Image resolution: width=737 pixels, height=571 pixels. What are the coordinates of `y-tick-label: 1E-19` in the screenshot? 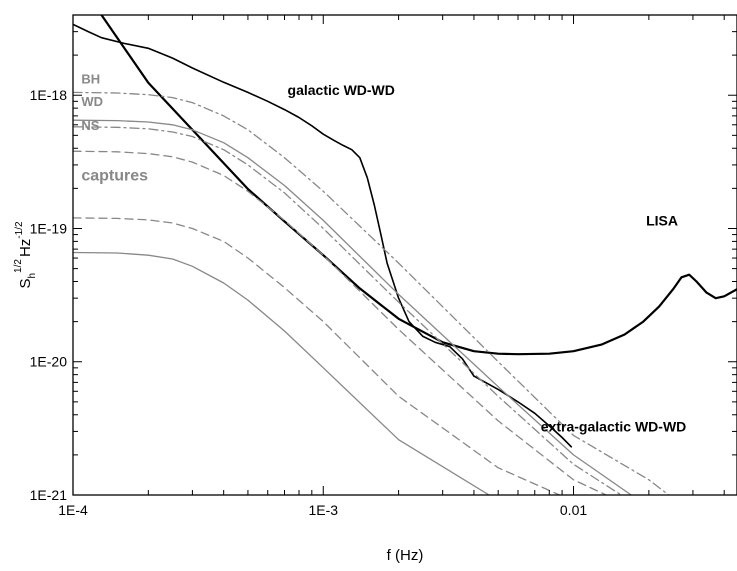 It's located at (49, 228).